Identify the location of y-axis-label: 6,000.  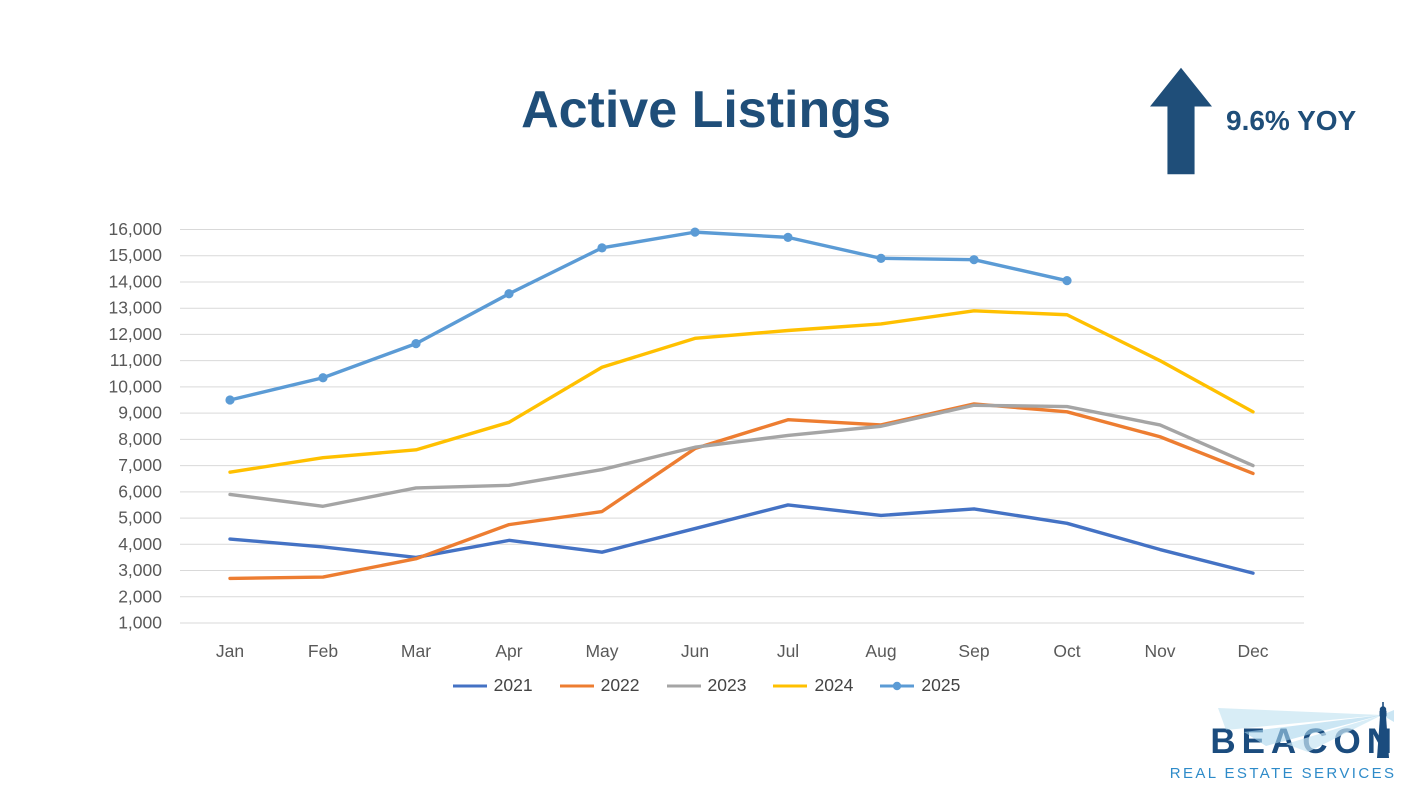
(140, 491).